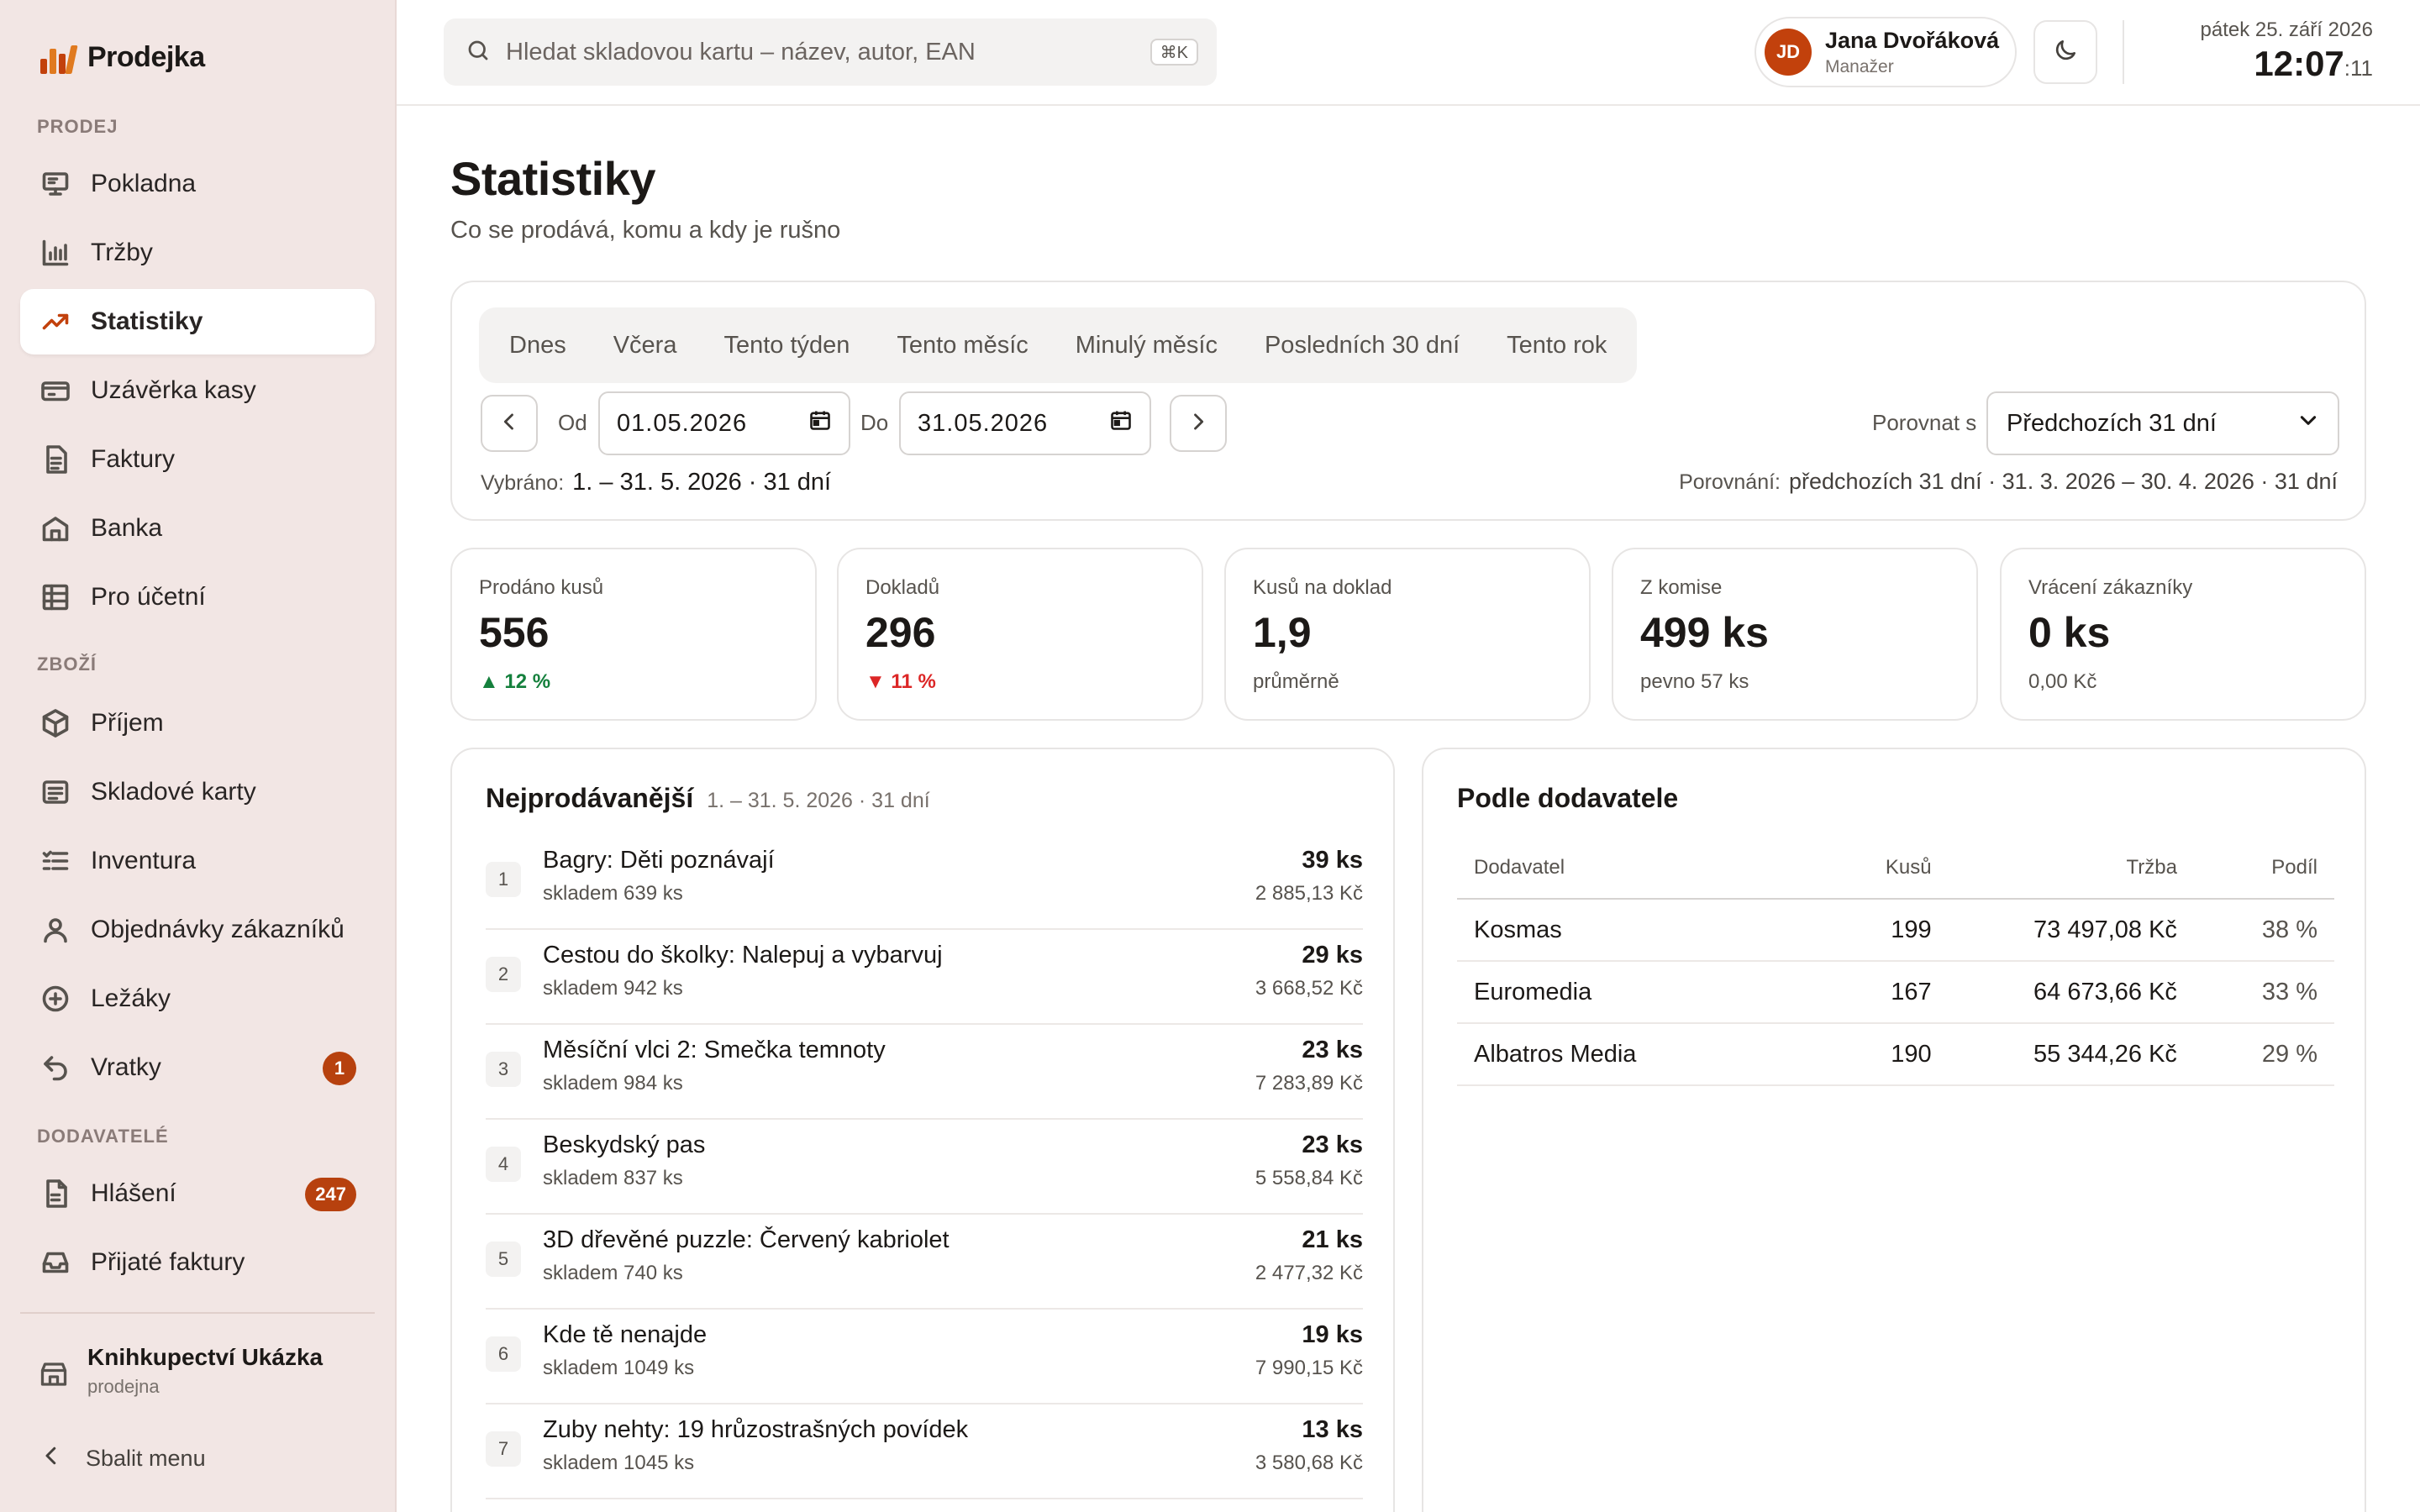 This screenshot has height=1512, width=2420. I want to click on table-row: Euromedia 167 64 673,66 Kč 33 %, so click(1895, 992).